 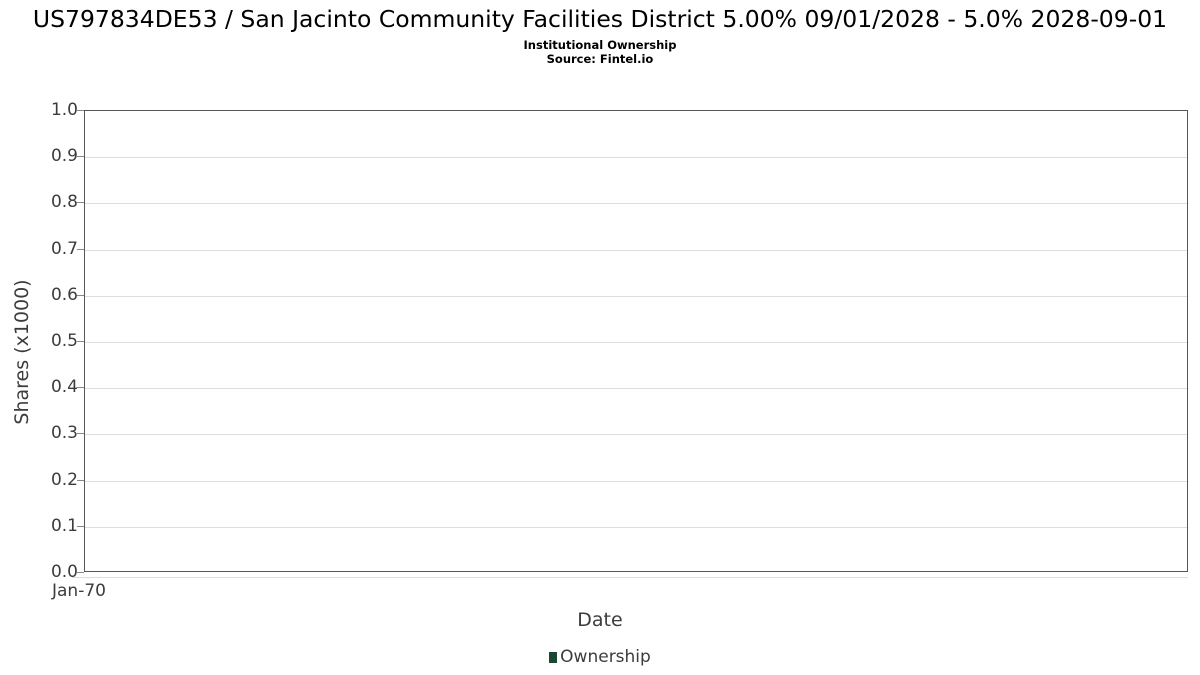 I want to click on y-tick-label: 1.0, so click(x=64, y=110).